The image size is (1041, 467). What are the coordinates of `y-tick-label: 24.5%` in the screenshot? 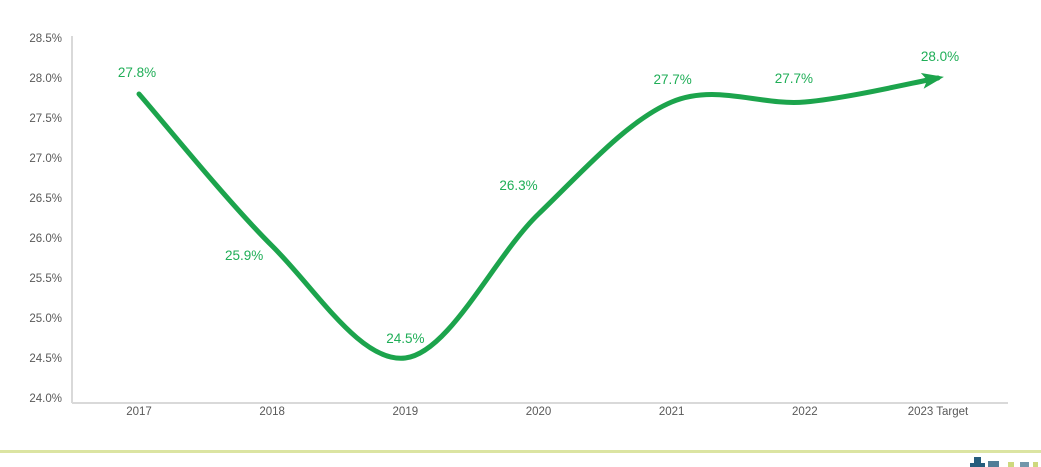 It's located at (45, 359).